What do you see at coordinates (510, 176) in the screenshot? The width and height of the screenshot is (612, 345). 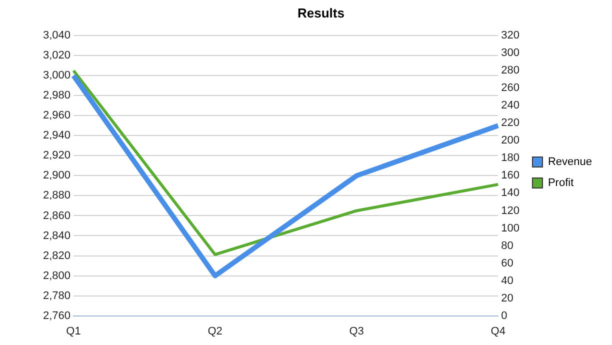 I see `y2-tick-label: 160` at bounding box center [510, 176].